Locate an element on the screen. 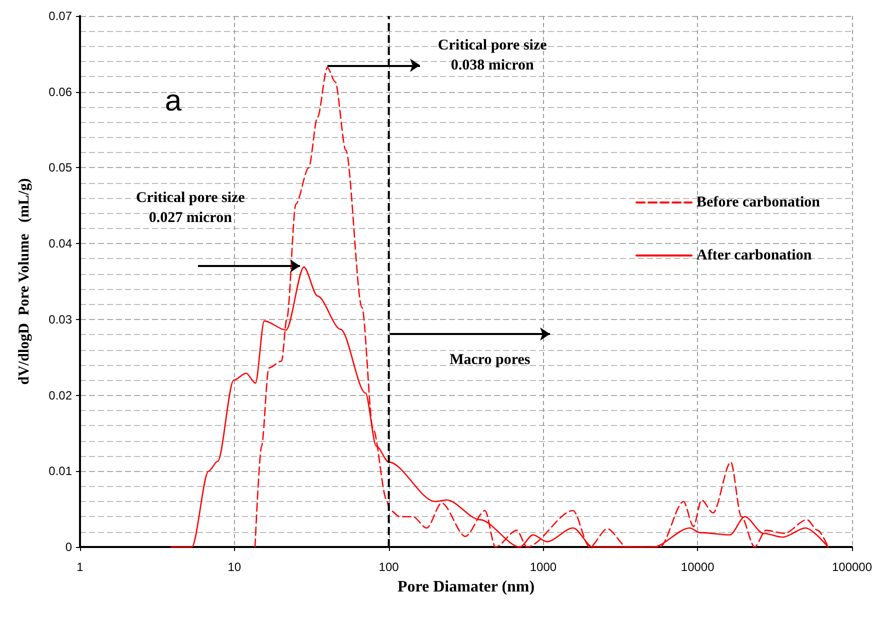 This screenshot has height=617, width=885. y-tick-label: 0 is located at coordinates (68, 547).